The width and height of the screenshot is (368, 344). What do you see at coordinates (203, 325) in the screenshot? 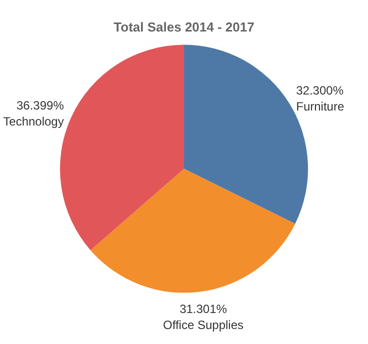
I see `slice-label: Office Supplies` at bounding box center [203, 325].